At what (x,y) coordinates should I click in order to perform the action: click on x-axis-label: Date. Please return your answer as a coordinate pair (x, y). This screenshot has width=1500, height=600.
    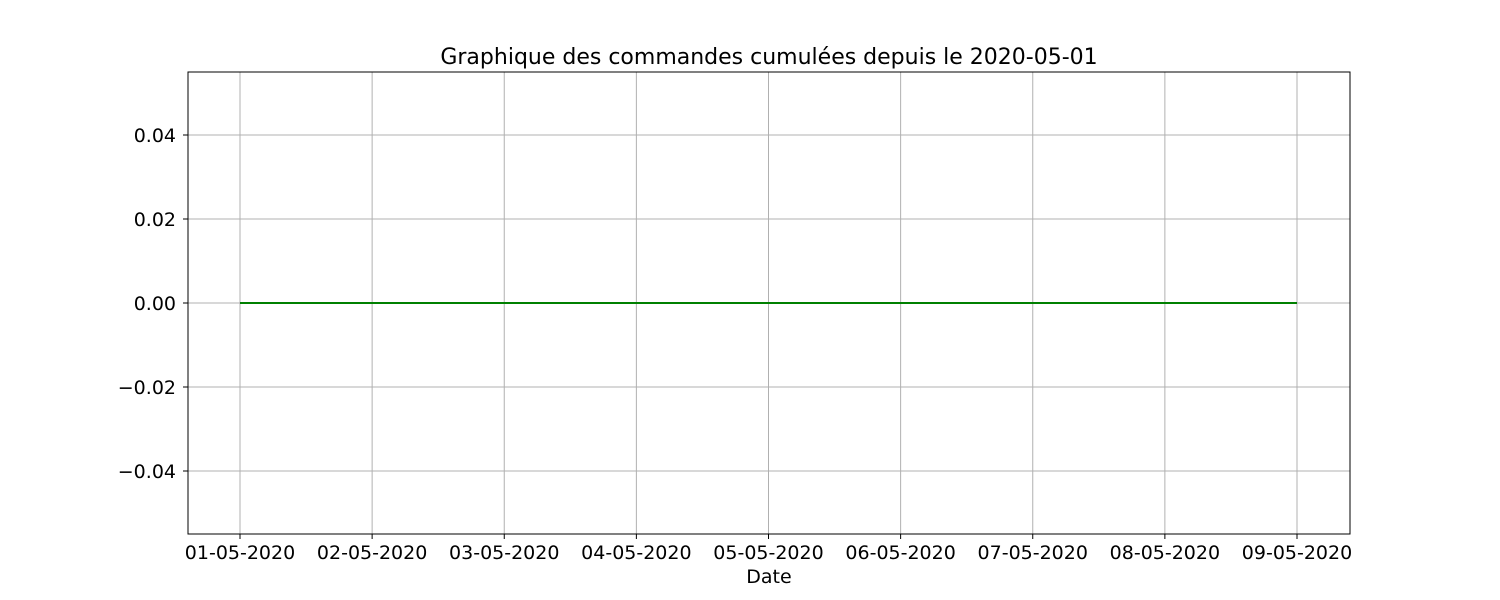
    Looking at the image, I should click on (768, 577).